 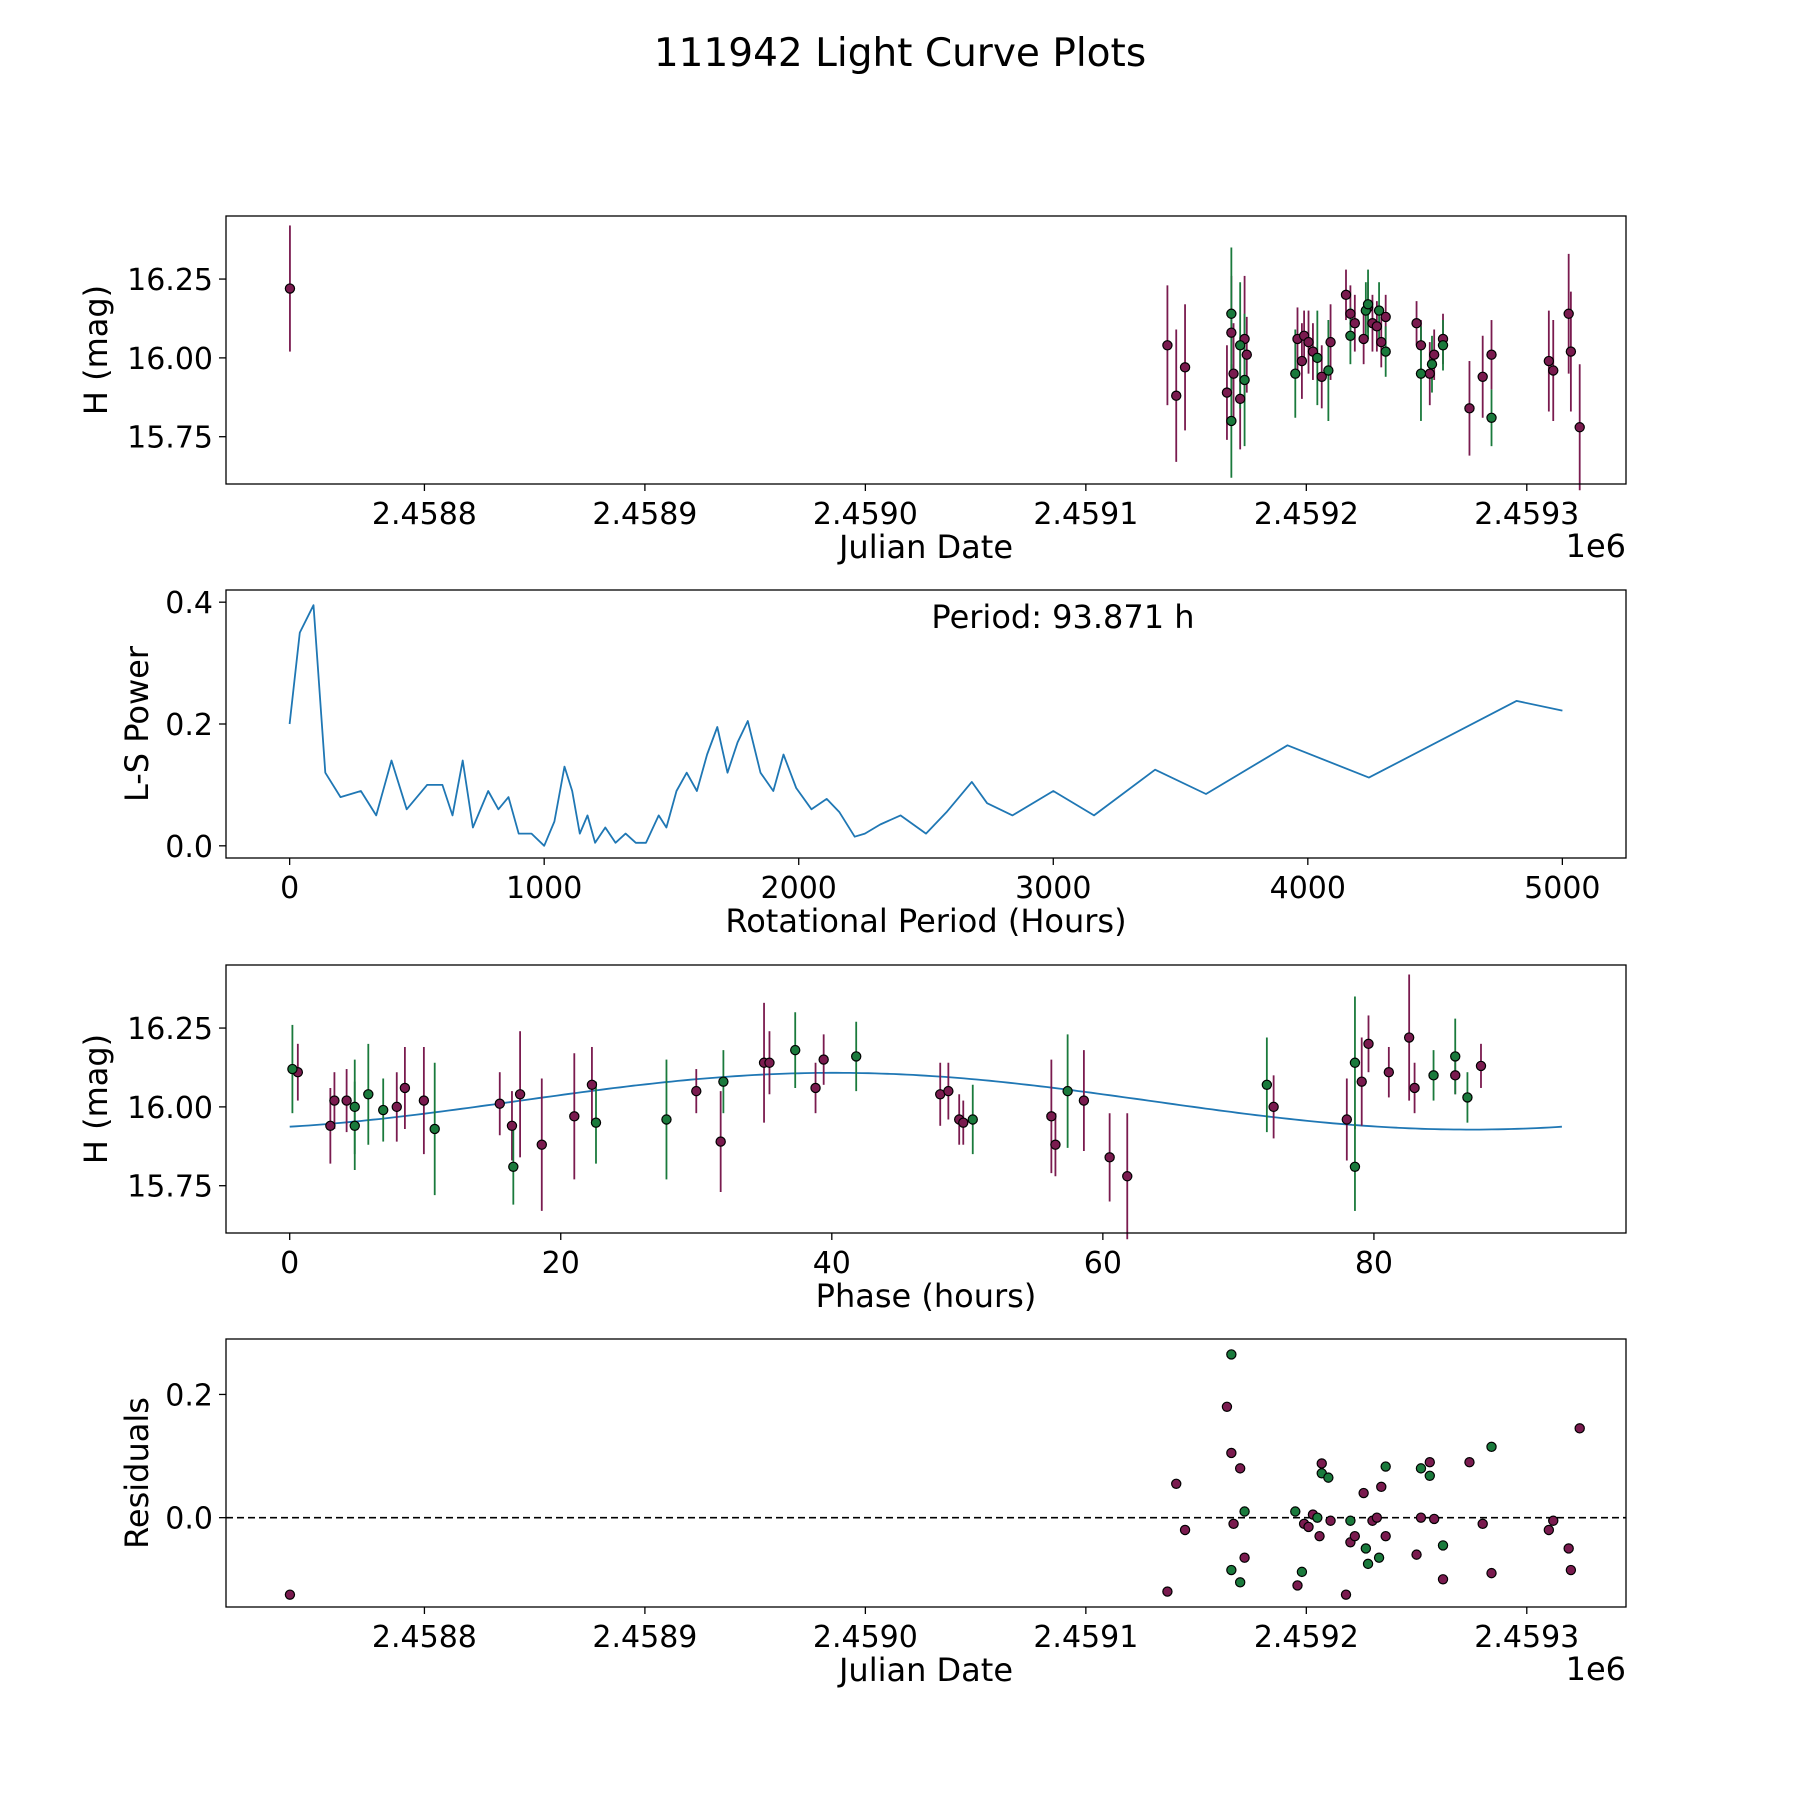 I want to click on residuals-xlabel: Julian Date, so click(x=925, y=1670).